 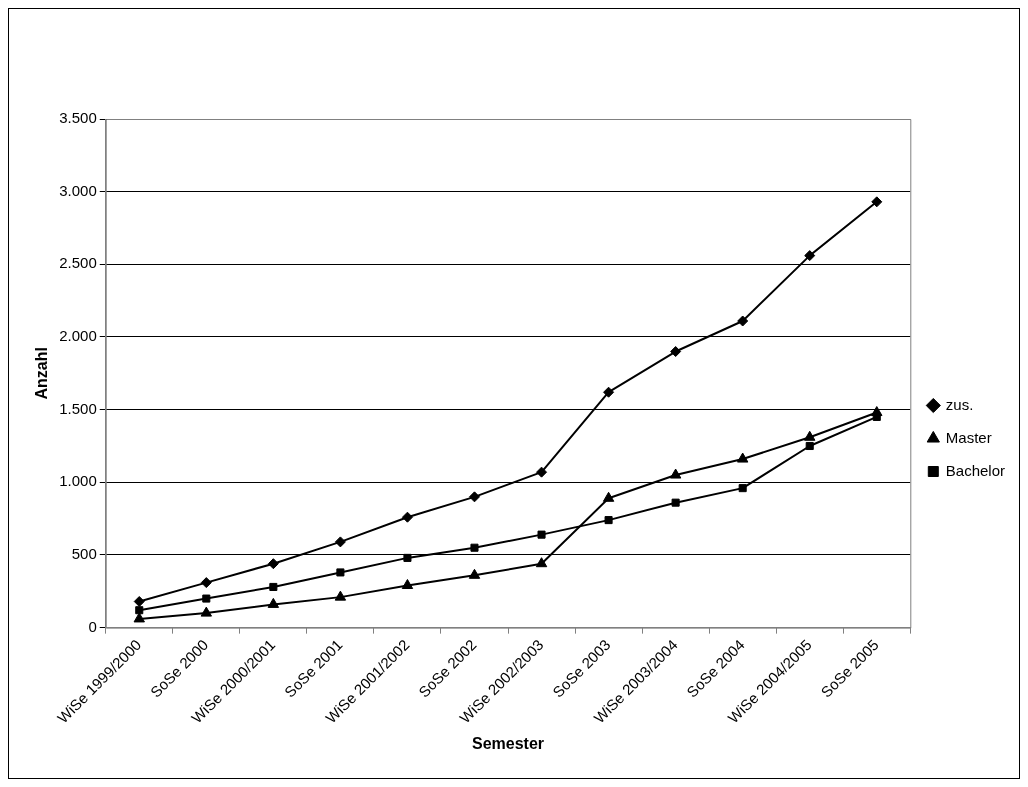 I want to click on y-tick-label: 3.000, so click(x=78, y=190).